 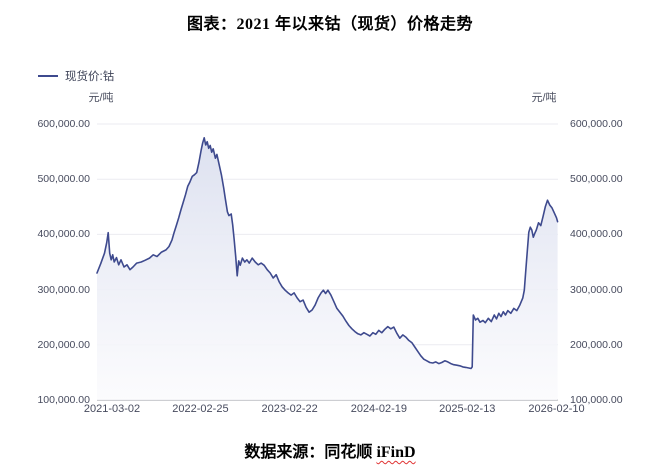 What do you see at coordinates (63, 289) in the screenshot?
I see `y-tick-label-left: 300,000.00` at bounding box center [63, 289].